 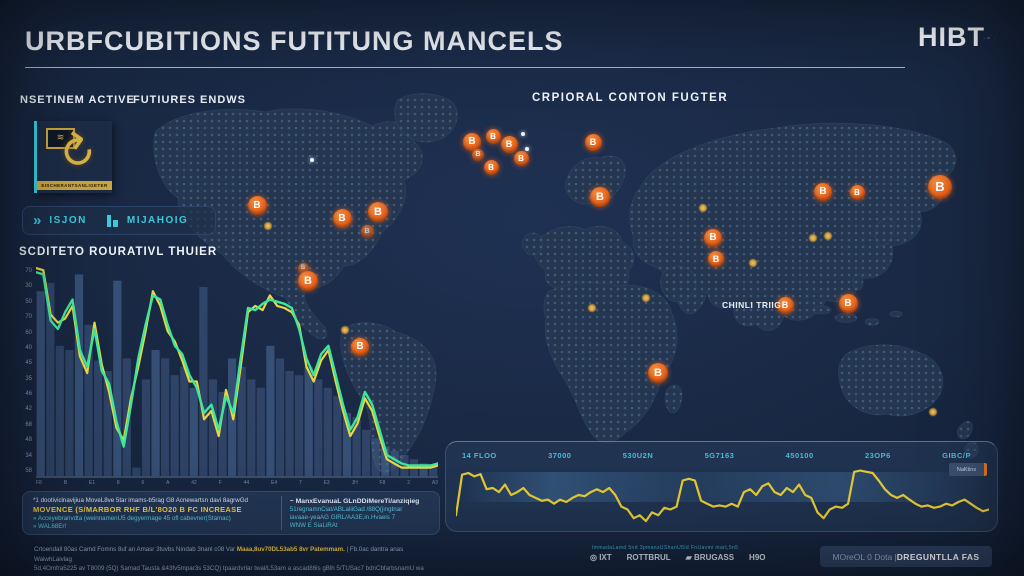 I want to click on legend-divider, so click(x=281, y=513).